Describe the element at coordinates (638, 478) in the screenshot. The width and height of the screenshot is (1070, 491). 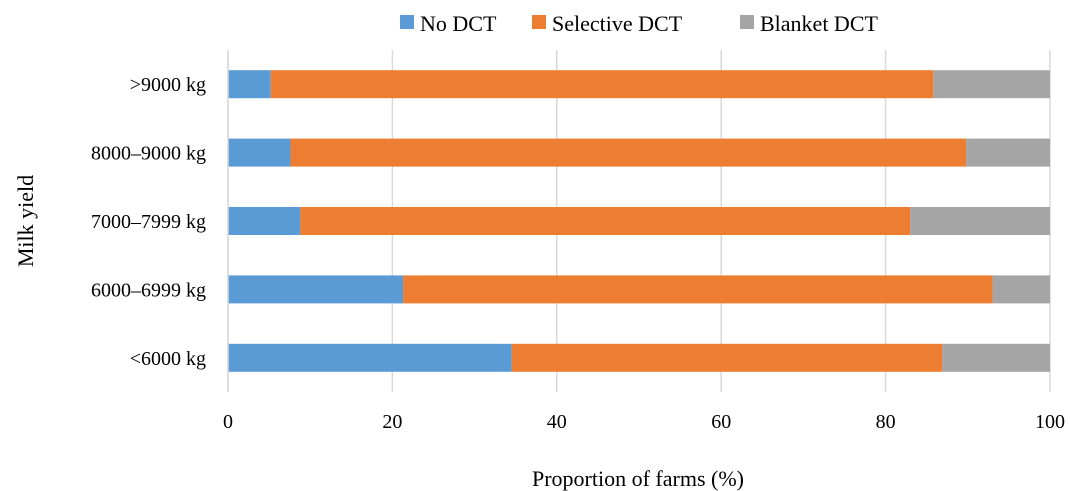
I see `x-axis-title: Proportion of farms (%)` at that location.